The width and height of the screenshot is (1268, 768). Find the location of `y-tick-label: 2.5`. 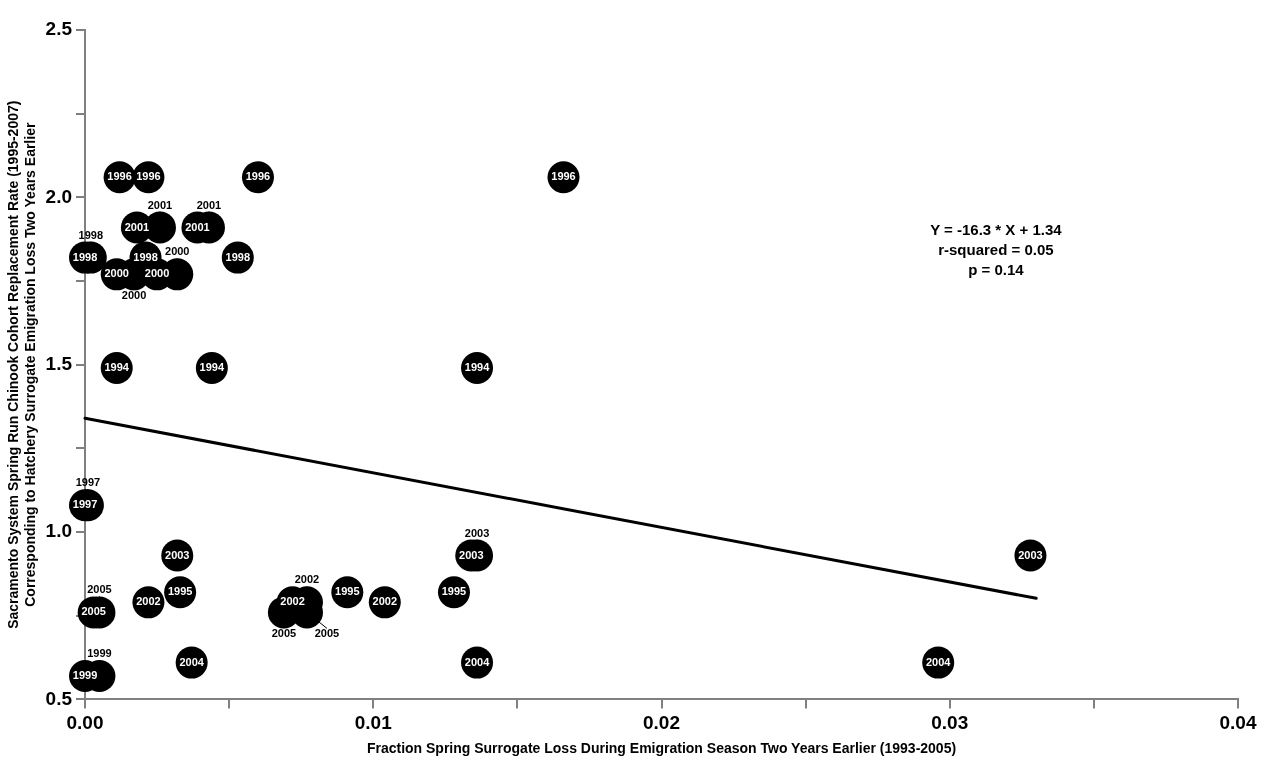

y-tick-label: 2.5 is located at coordinates (59, 29).